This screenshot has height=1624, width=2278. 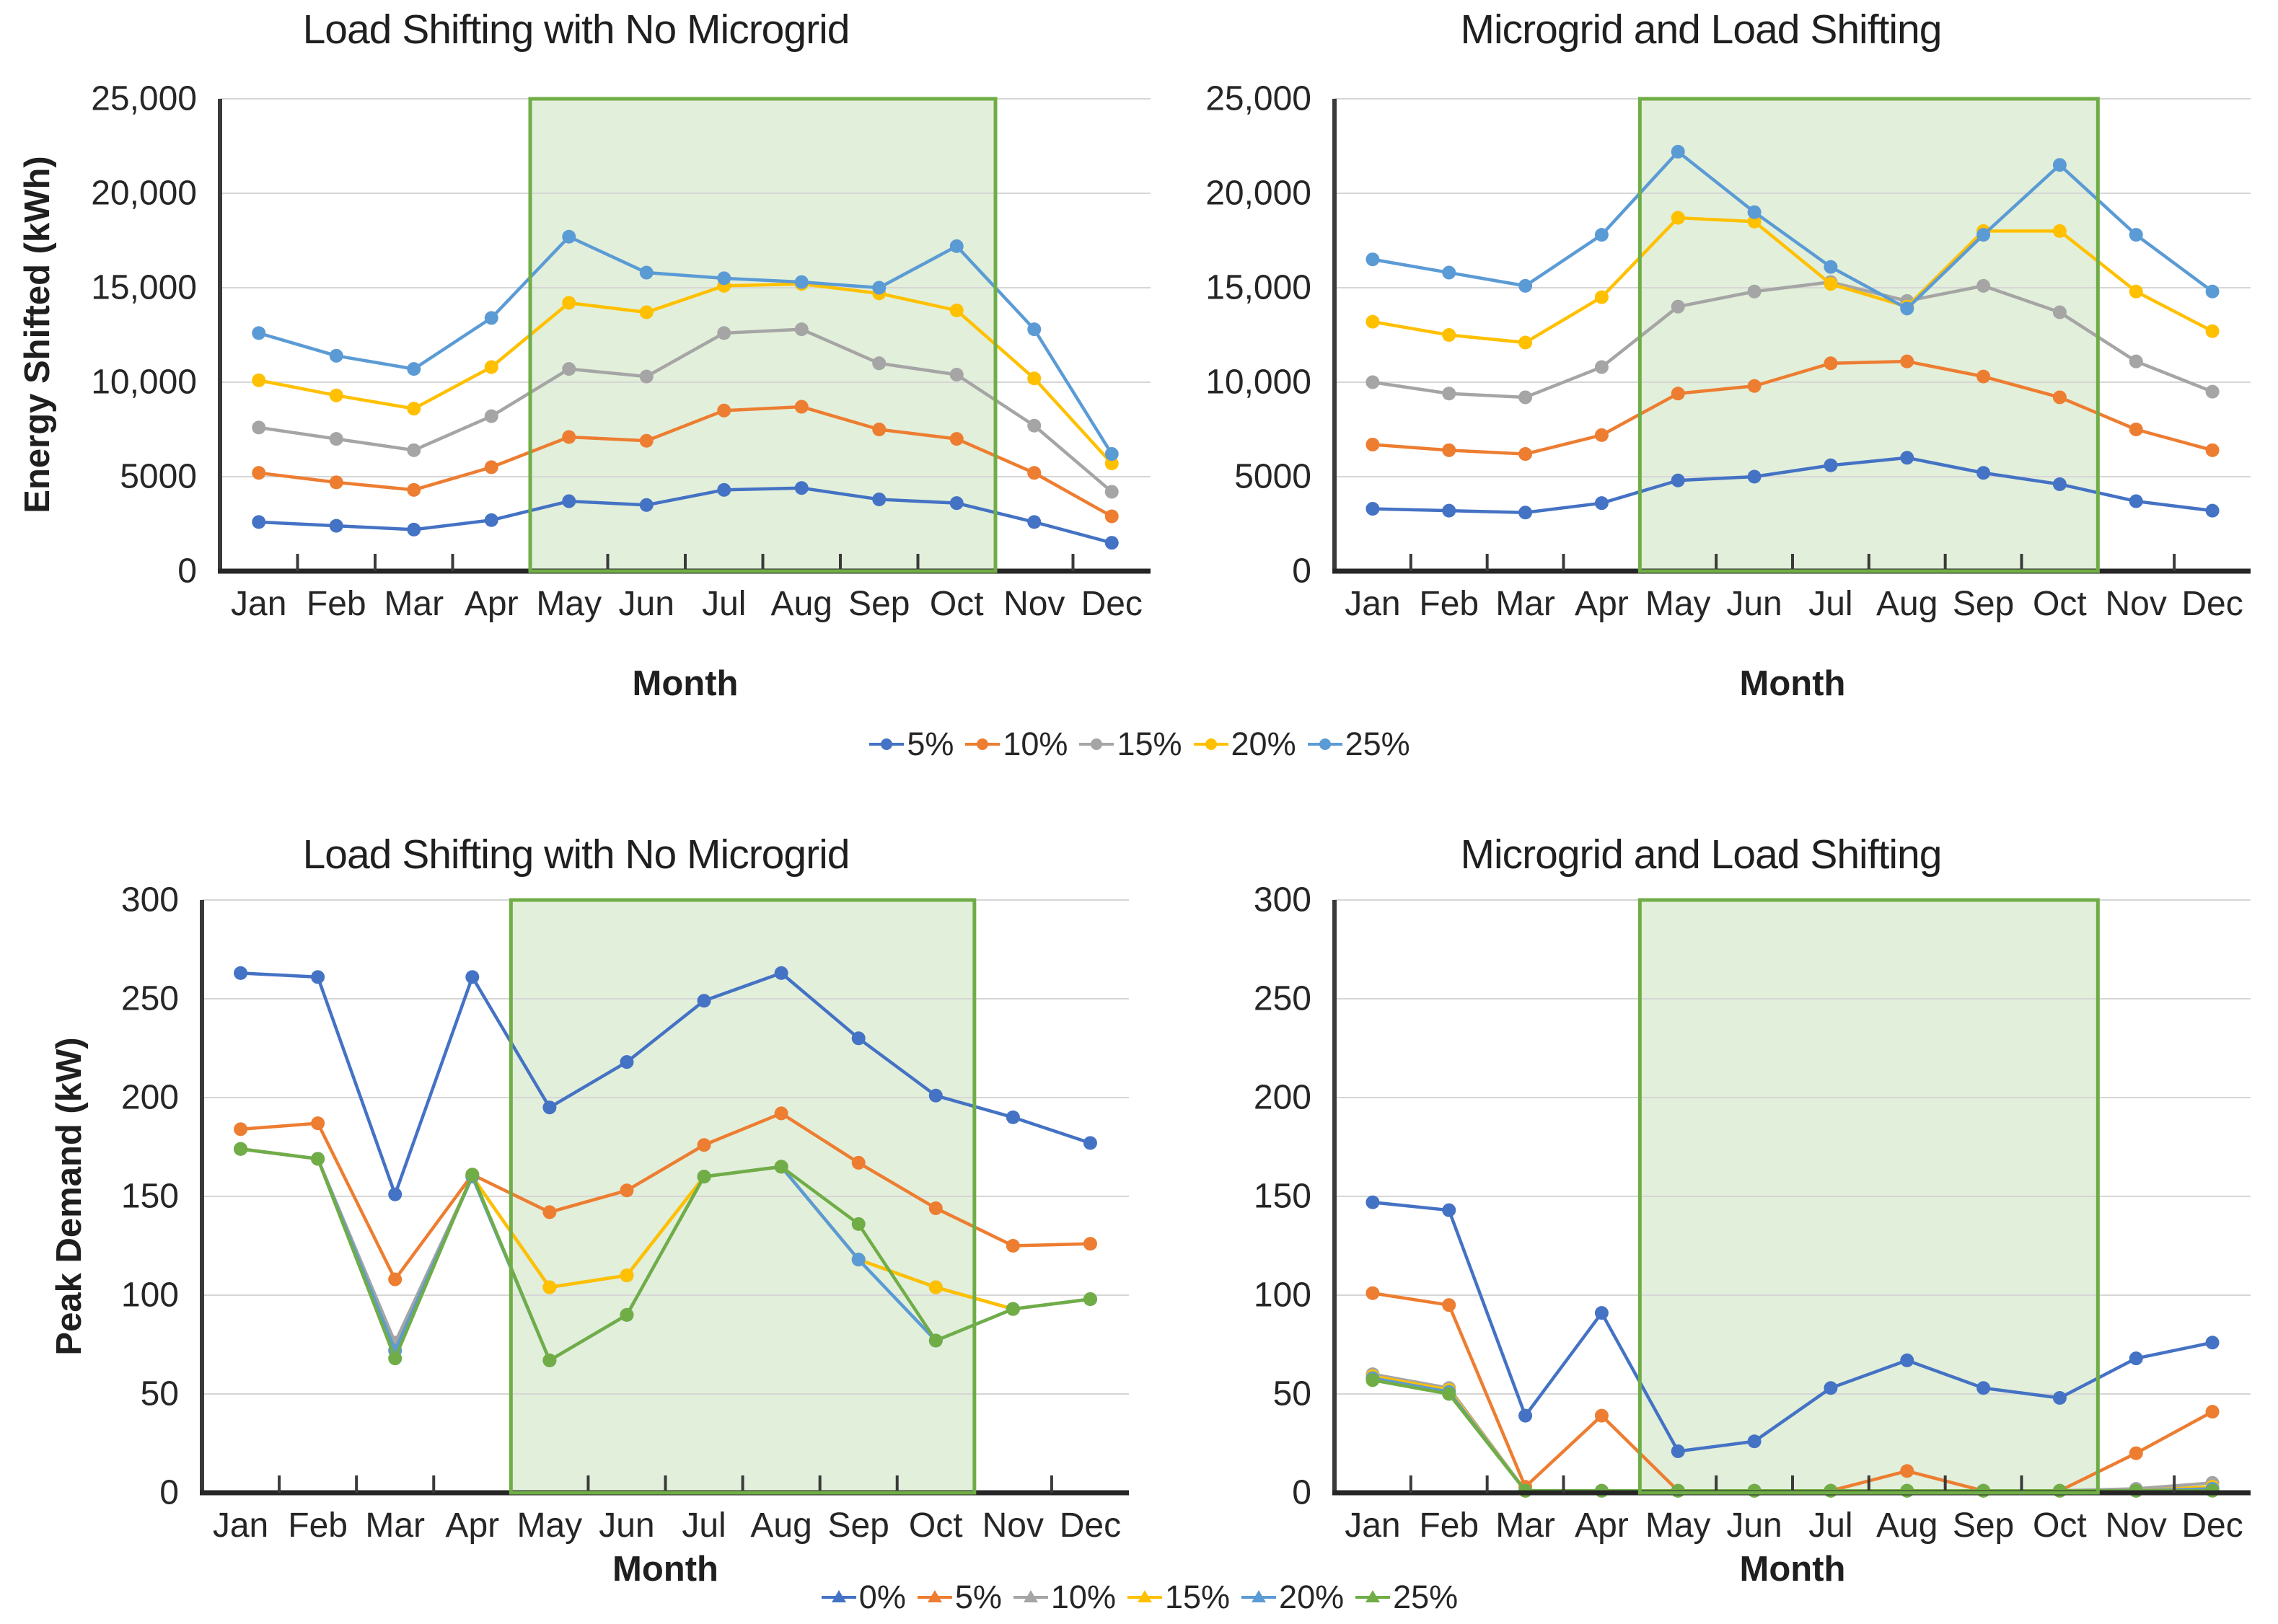 I want to click on data-point-5%-Aug, so click(x=801, y=488).